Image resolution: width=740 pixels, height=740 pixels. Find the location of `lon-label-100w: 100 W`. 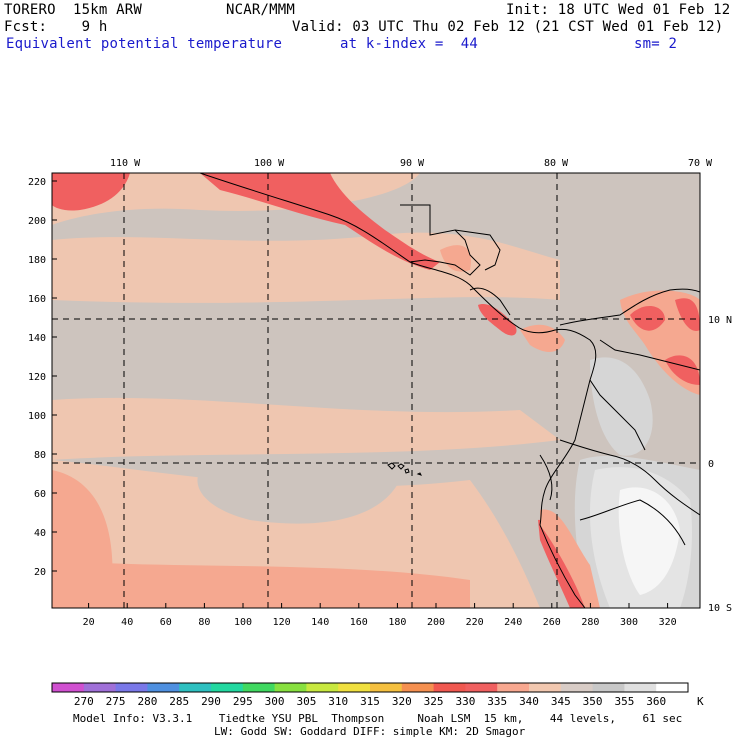

lon-label-100w: 100 W is located at coordinates (269, 163).